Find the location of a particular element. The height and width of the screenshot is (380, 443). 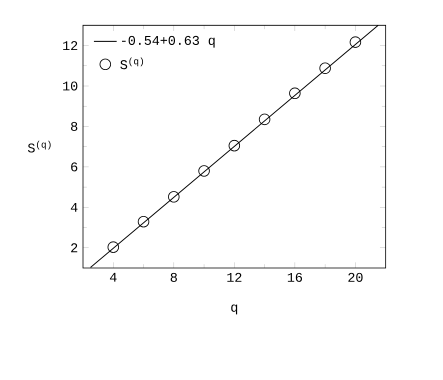

x-tick-label: 20 is located at coordinates (355, 277).